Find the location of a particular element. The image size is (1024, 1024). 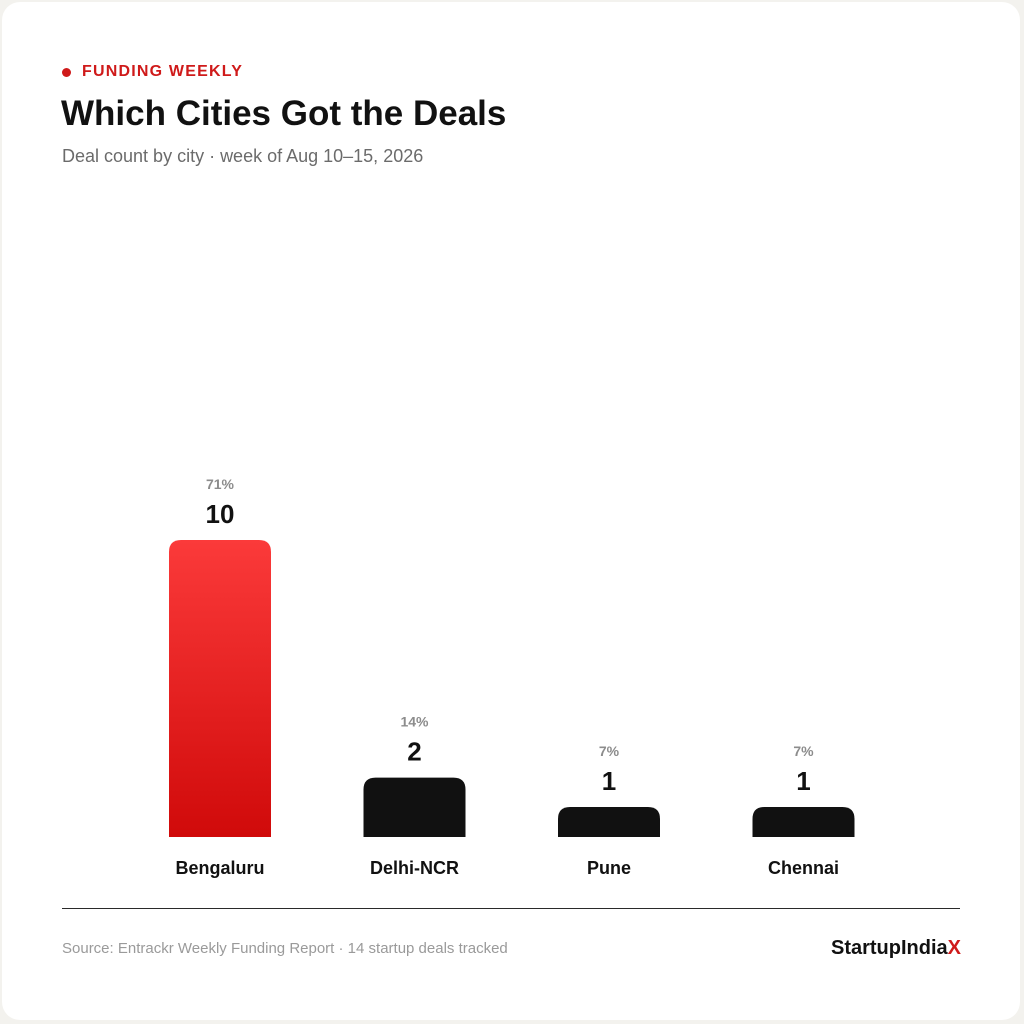

bar-bengaluru is located at coordinates (220, 688).